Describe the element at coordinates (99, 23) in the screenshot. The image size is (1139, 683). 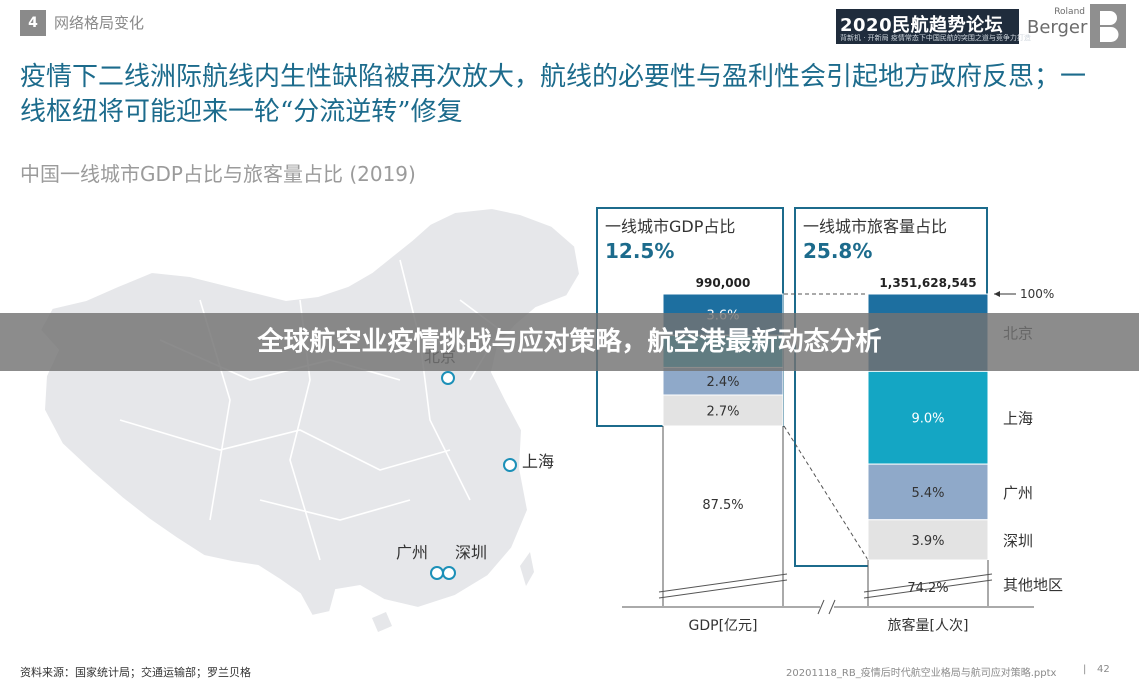
I see `section-title: 网络格局变化` at that location.